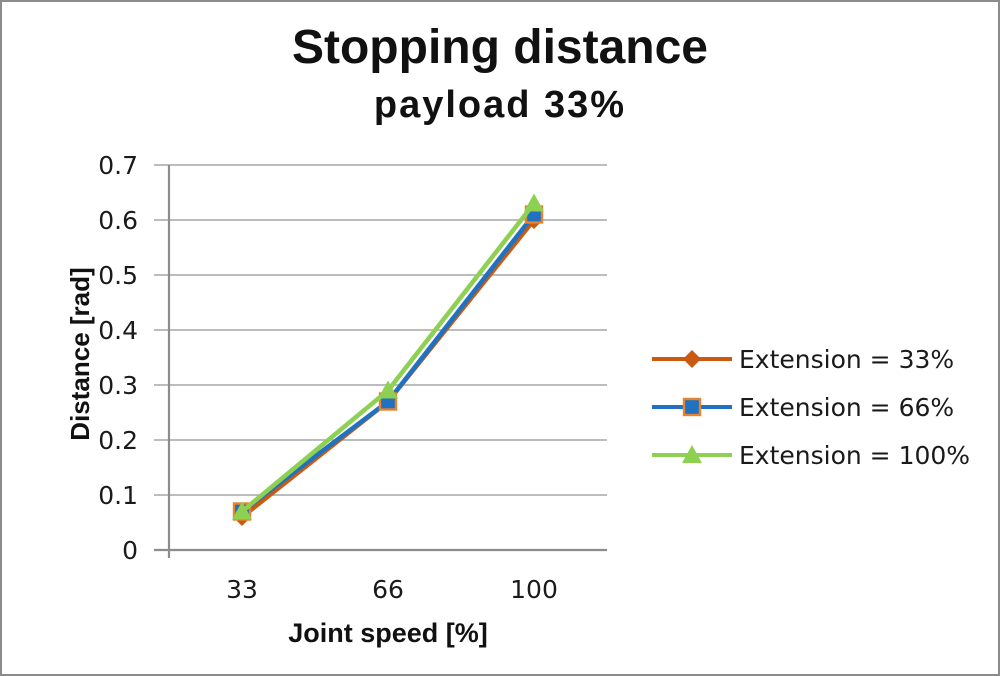  What do you see at coordinates (388, 589) in the screenshot?
I see `x-tick-label: 66` at bounding box center [388, 589].